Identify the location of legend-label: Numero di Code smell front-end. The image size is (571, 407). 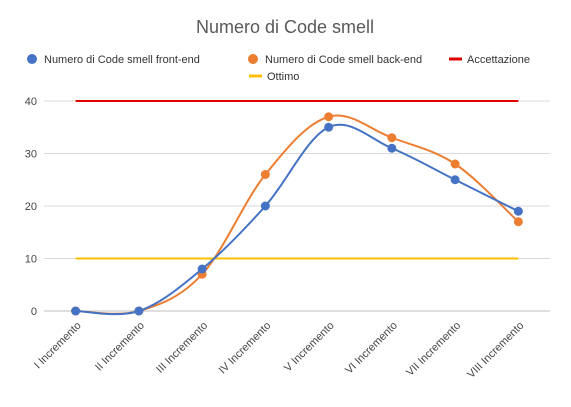
(122, 60).